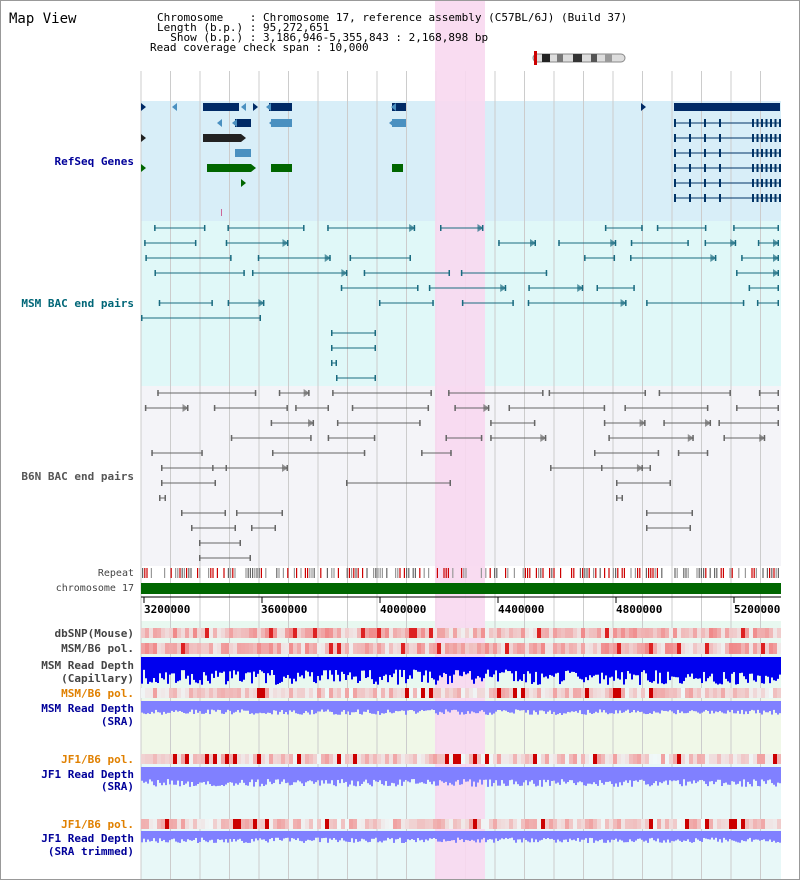  Describe the element at coordinates (77, 303) in the screenshot. I see `track-label-msm-bac: MSM BAC end pairs` at that location.